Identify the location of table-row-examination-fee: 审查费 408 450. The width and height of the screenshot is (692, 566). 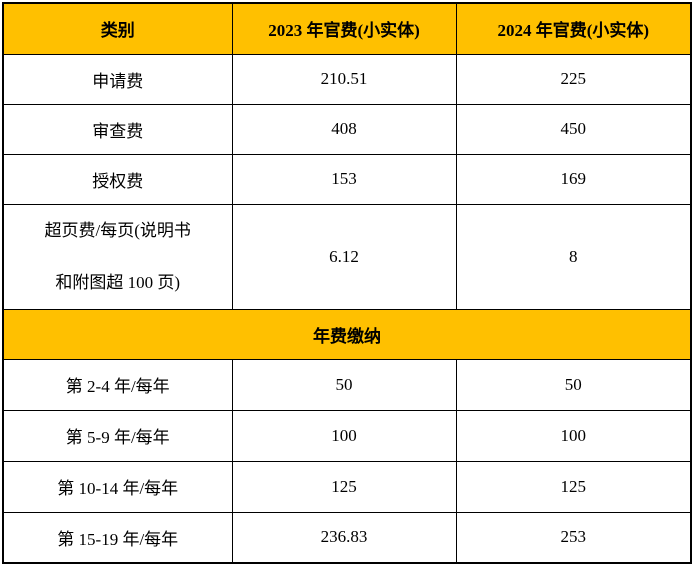
(347, 129).